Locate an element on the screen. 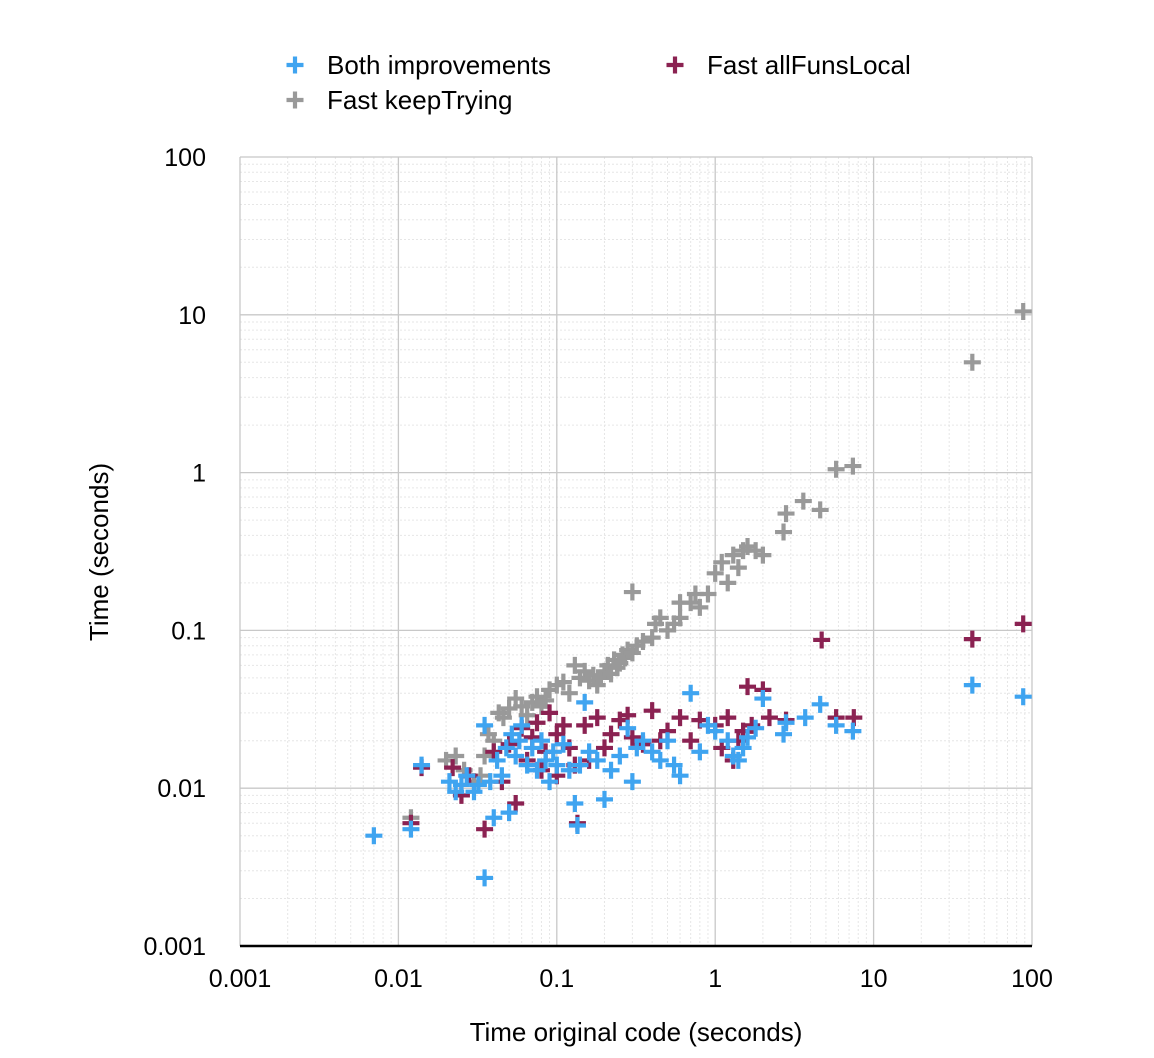 This screenshot has width=1154, height=1058. legend-marker is located at coordinates (675, 65).